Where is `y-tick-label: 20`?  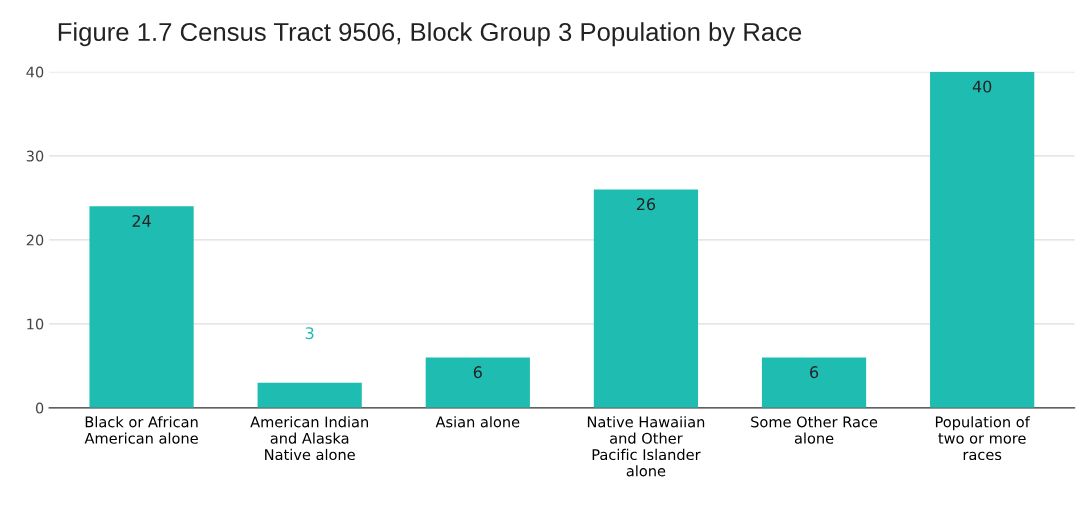 y-tick-label: 20 is located at coordinates (35, 240).